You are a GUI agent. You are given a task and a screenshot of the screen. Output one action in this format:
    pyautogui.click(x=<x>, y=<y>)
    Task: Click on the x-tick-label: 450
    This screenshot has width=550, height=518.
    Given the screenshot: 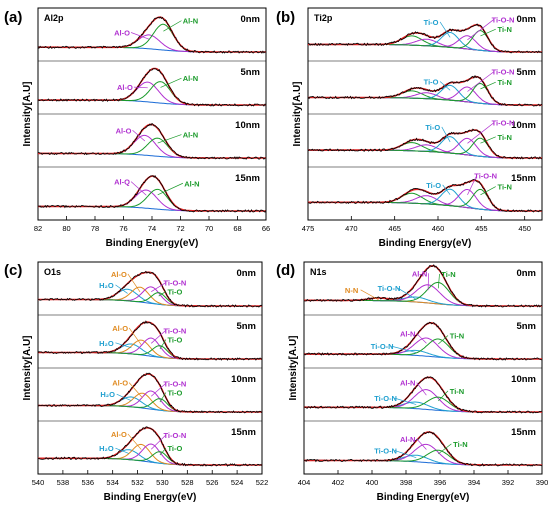 What is the action you would take?
    pyautogui.click(x=524, y=228)
    